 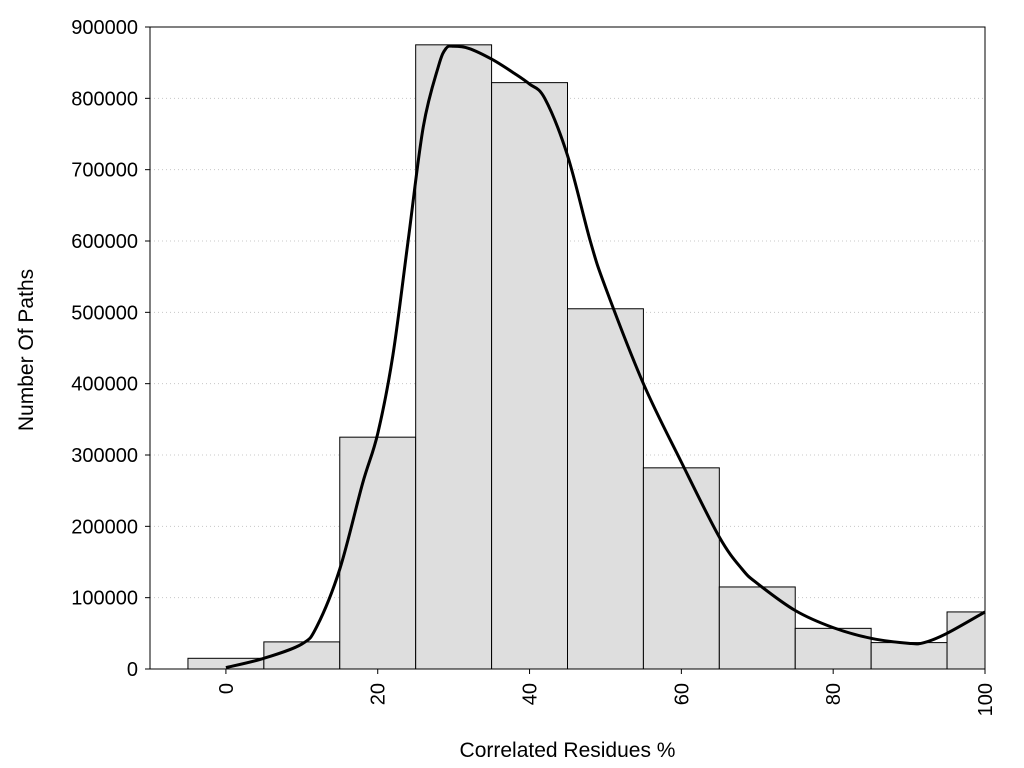 I want to click on x-tick-label: 100, so click(x=986, y=699).